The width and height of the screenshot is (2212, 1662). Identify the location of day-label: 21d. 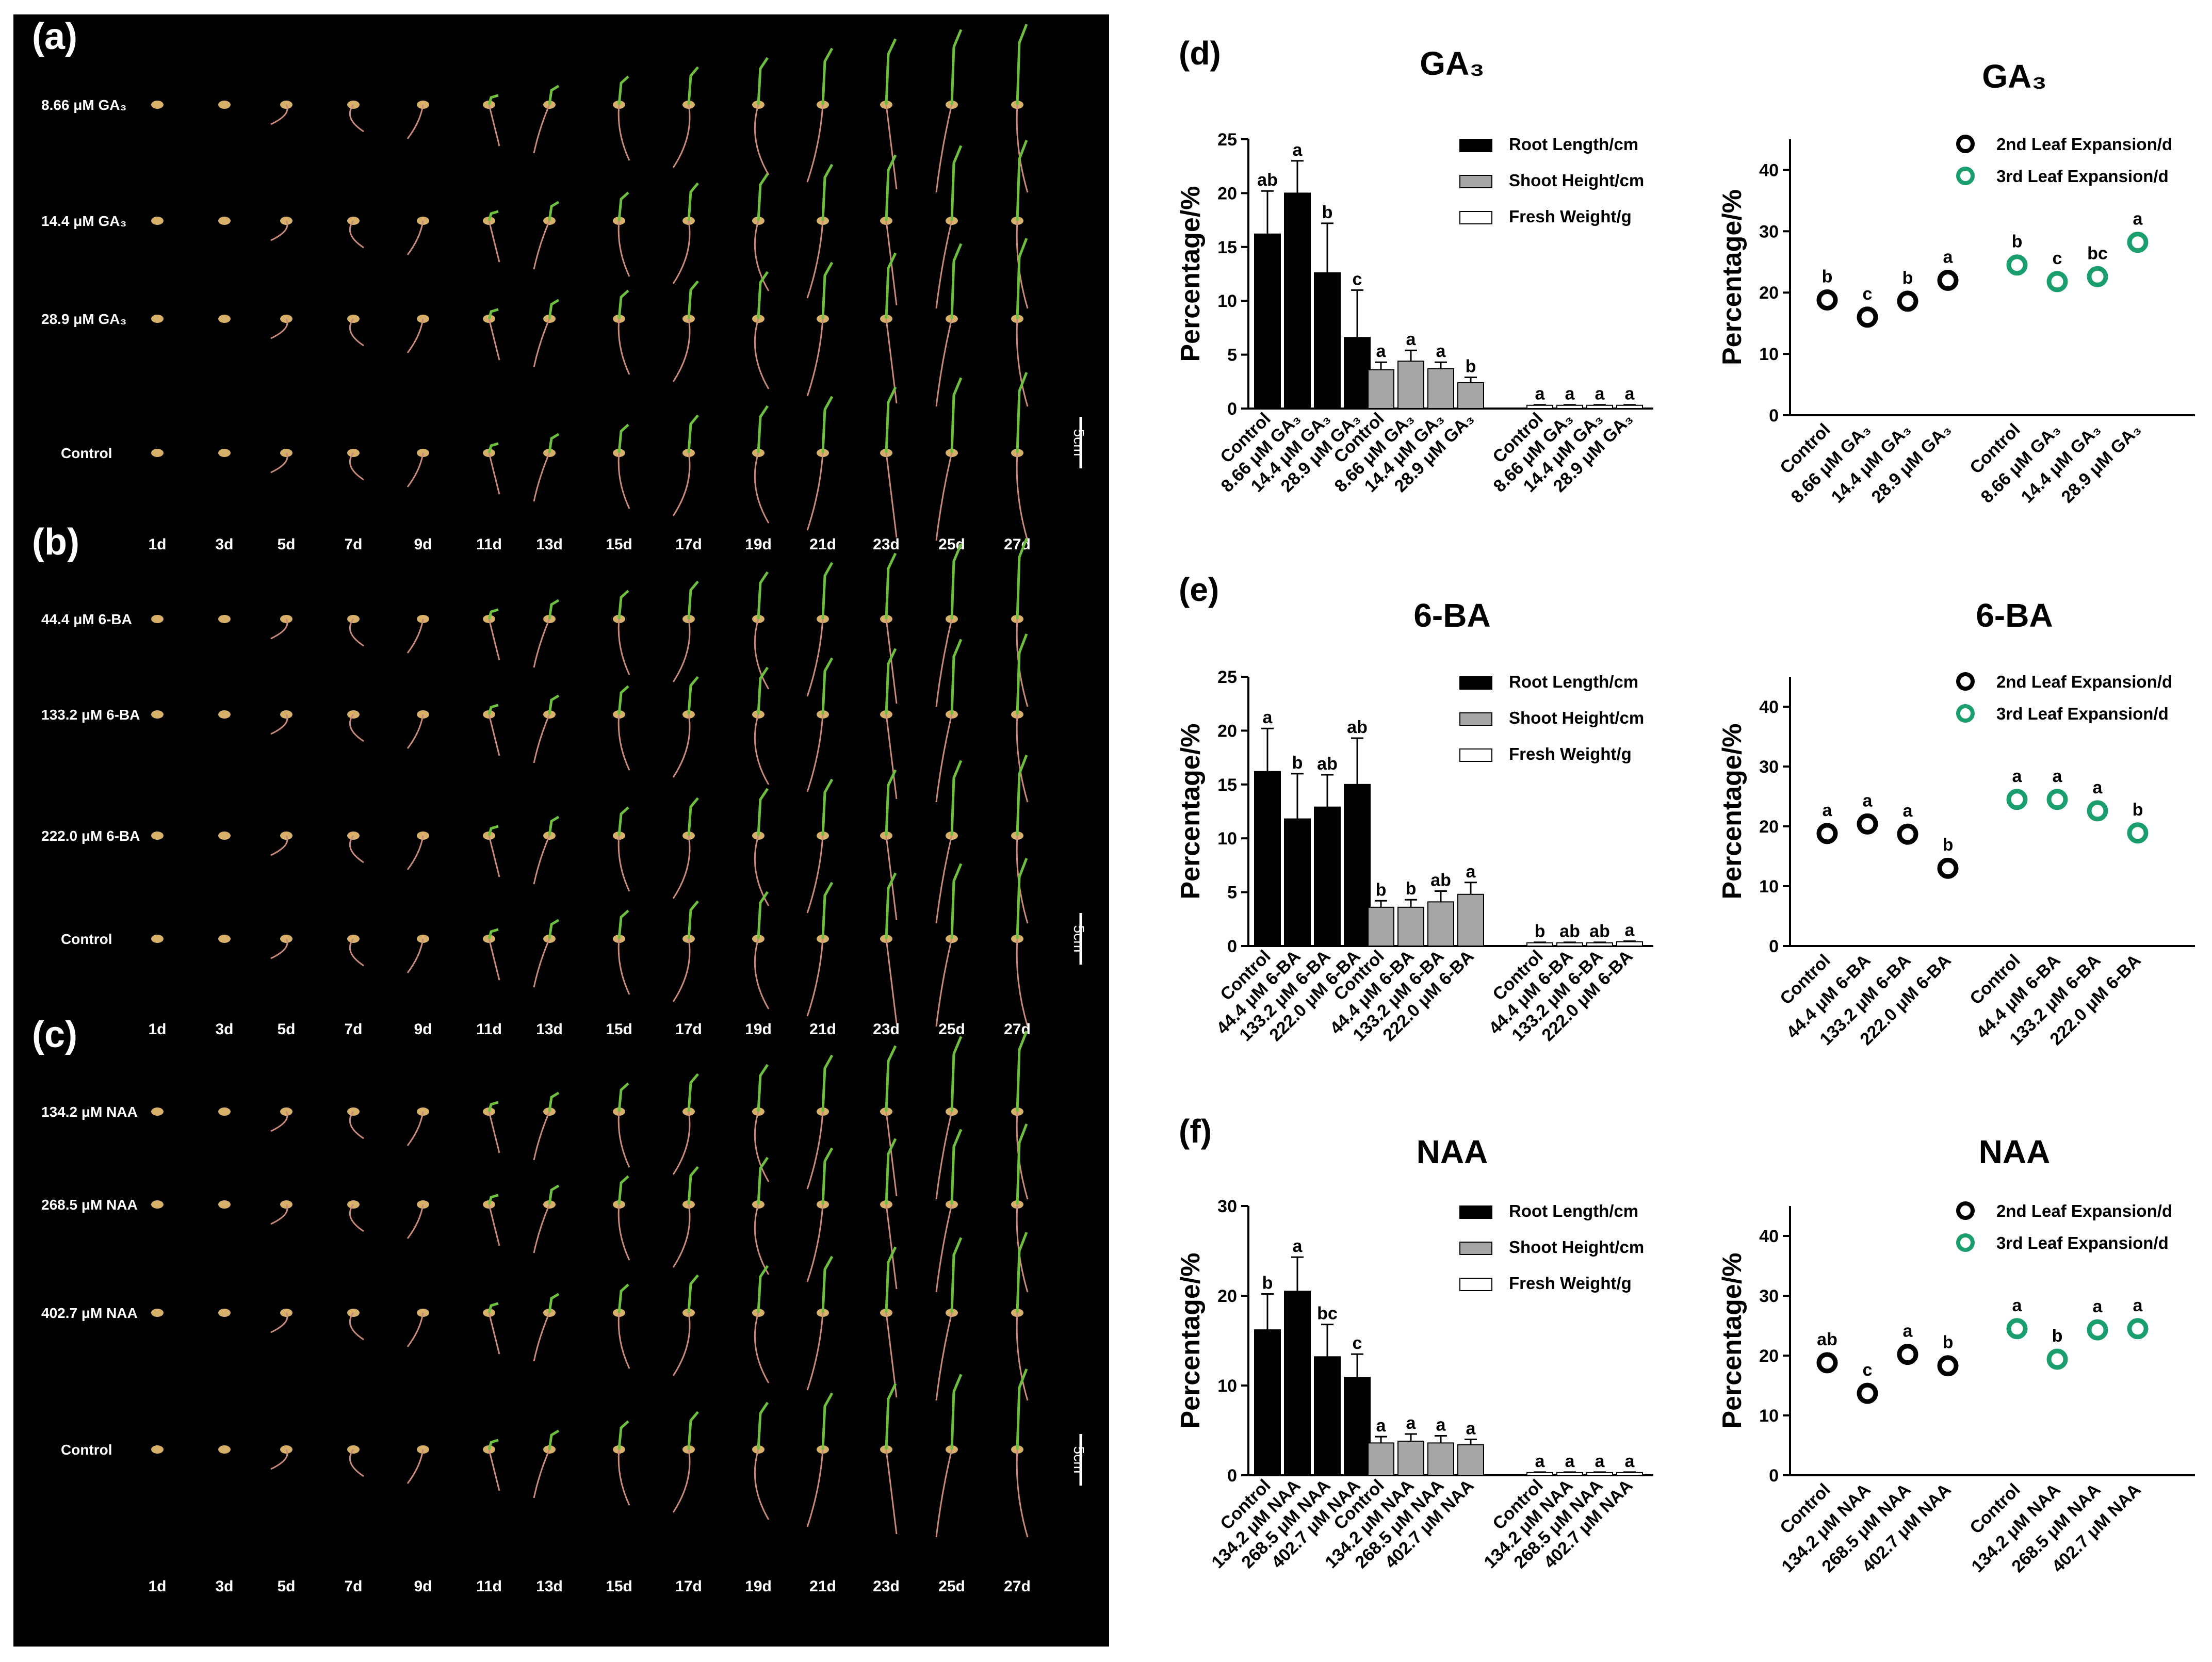
(822, 1586).